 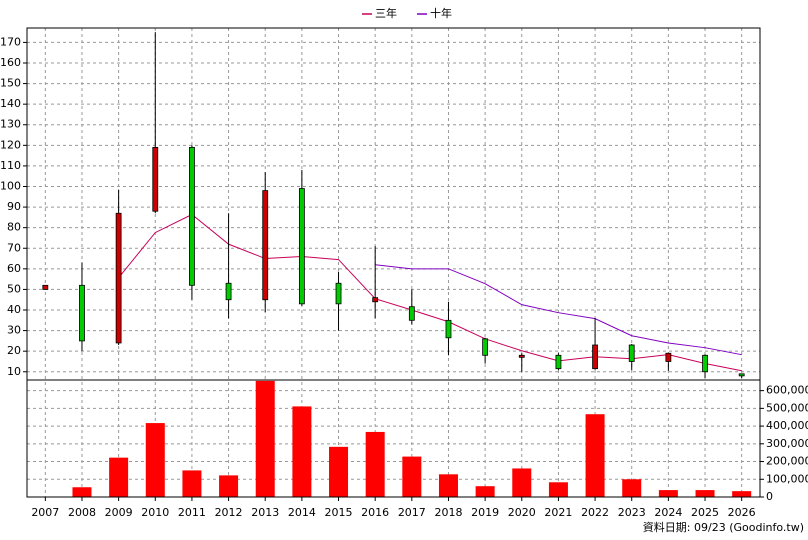 I want to click on x-tick-label: 2009, so click(x=119, y=512).